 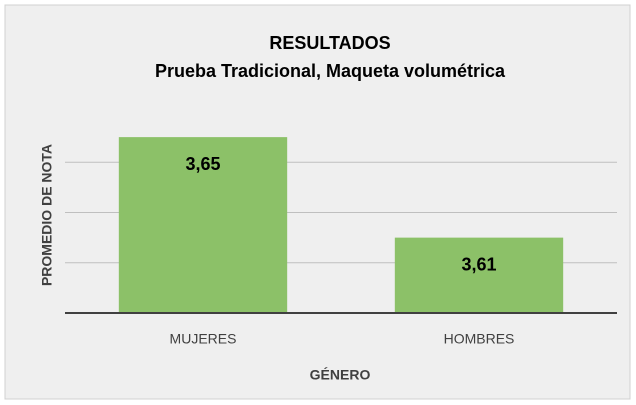 I want to click on x-tick-label: MUJERES, so click(x=203, y=339).